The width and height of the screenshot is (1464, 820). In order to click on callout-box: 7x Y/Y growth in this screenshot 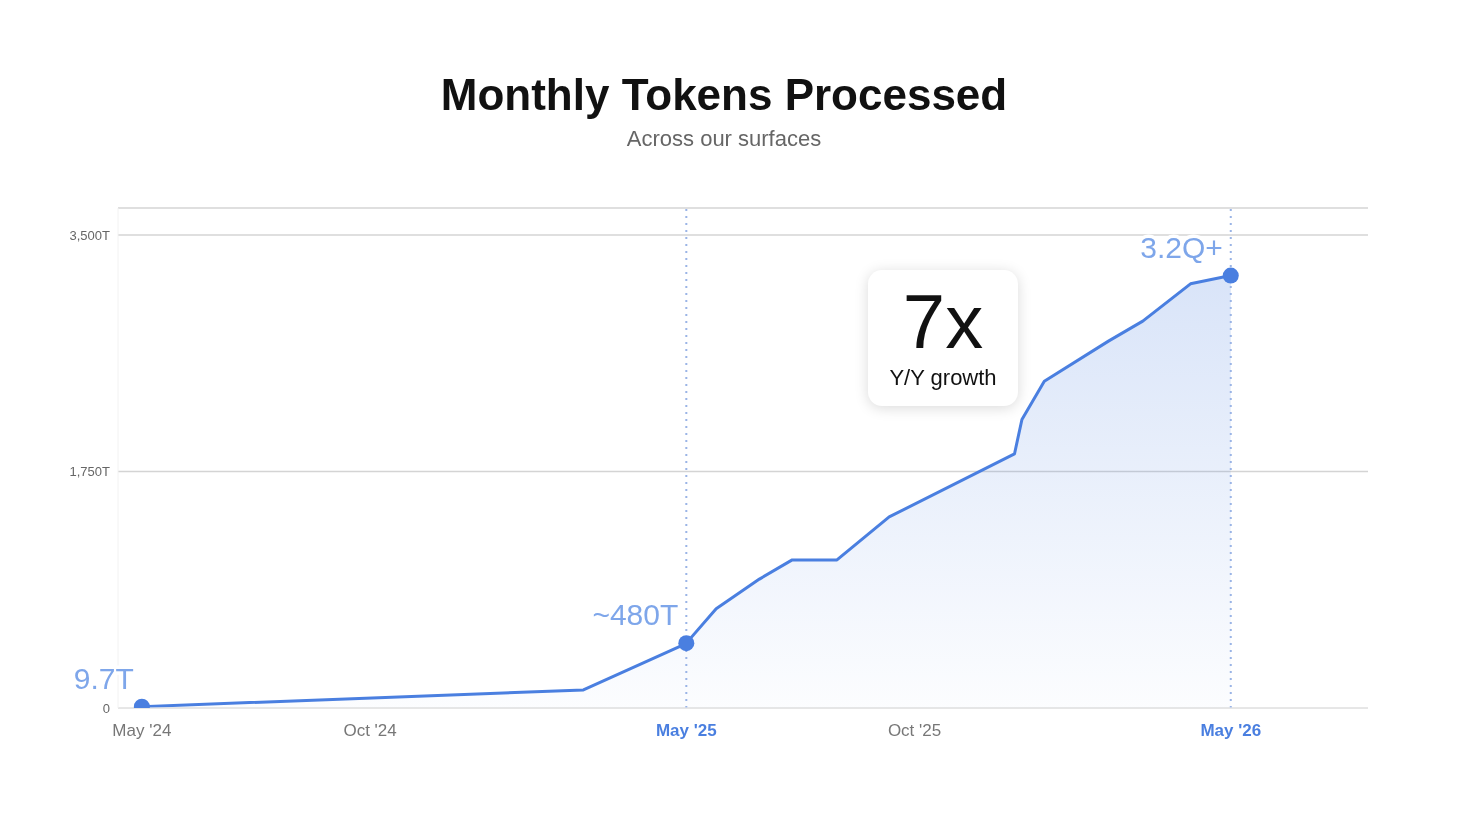, I will do `click(943, 338)`.